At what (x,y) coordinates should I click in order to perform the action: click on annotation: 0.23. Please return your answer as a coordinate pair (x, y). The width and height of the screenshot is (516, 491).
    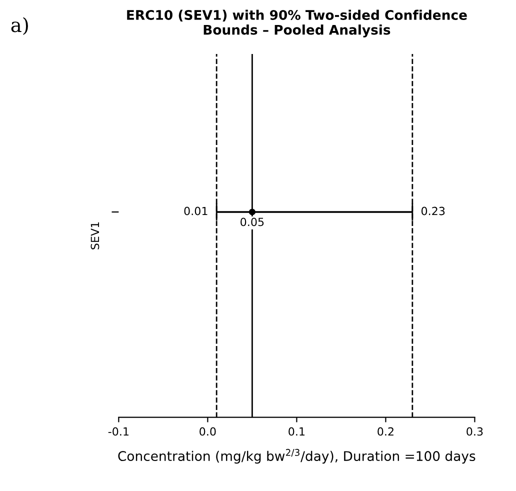
    Looking at the image, I should click on (433, 211).